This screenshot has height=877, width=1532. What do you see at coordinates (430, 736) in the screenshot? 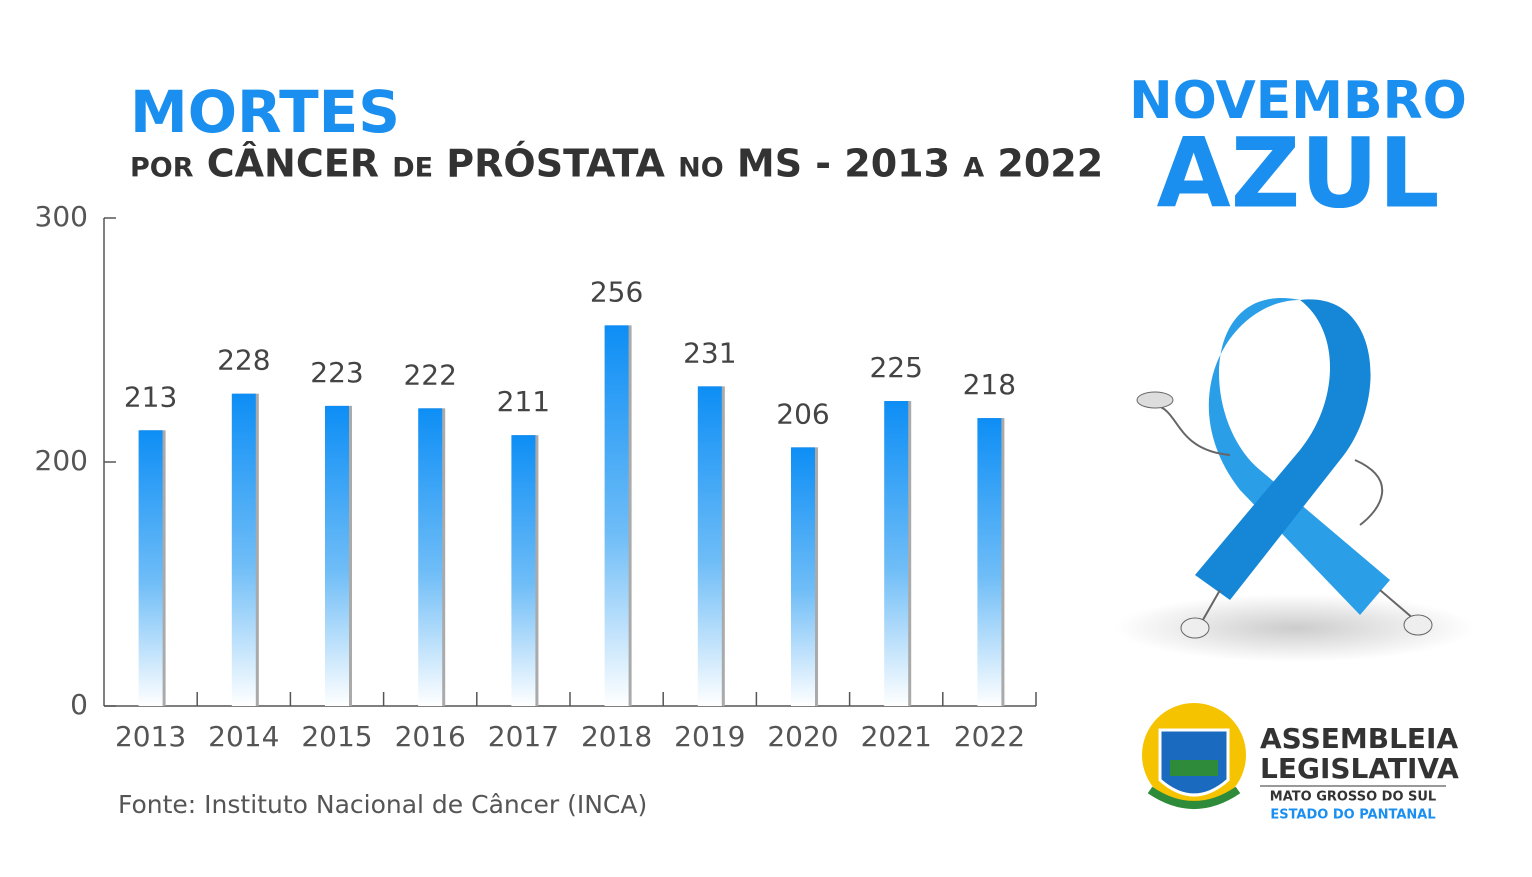
I see `x-tick-label: 2016` at bounding box center [430, 736].